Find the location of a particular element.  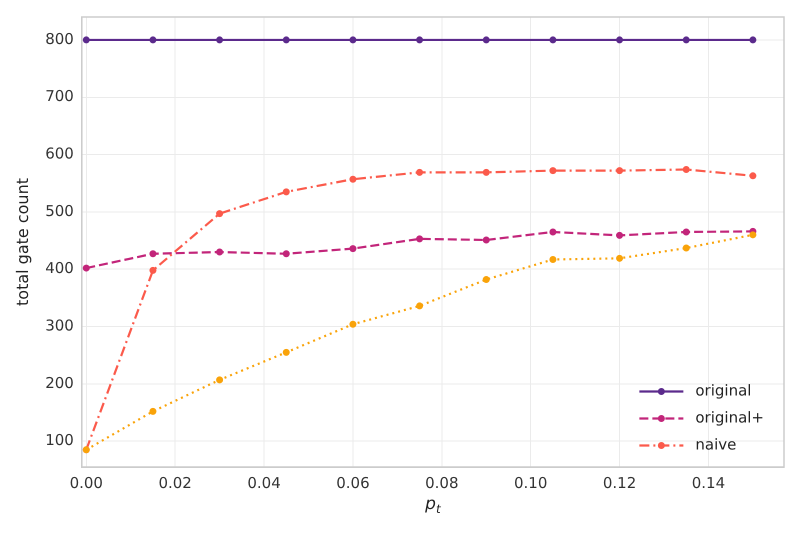

y-tick-label: 700 is located at coordinates (59, 96).